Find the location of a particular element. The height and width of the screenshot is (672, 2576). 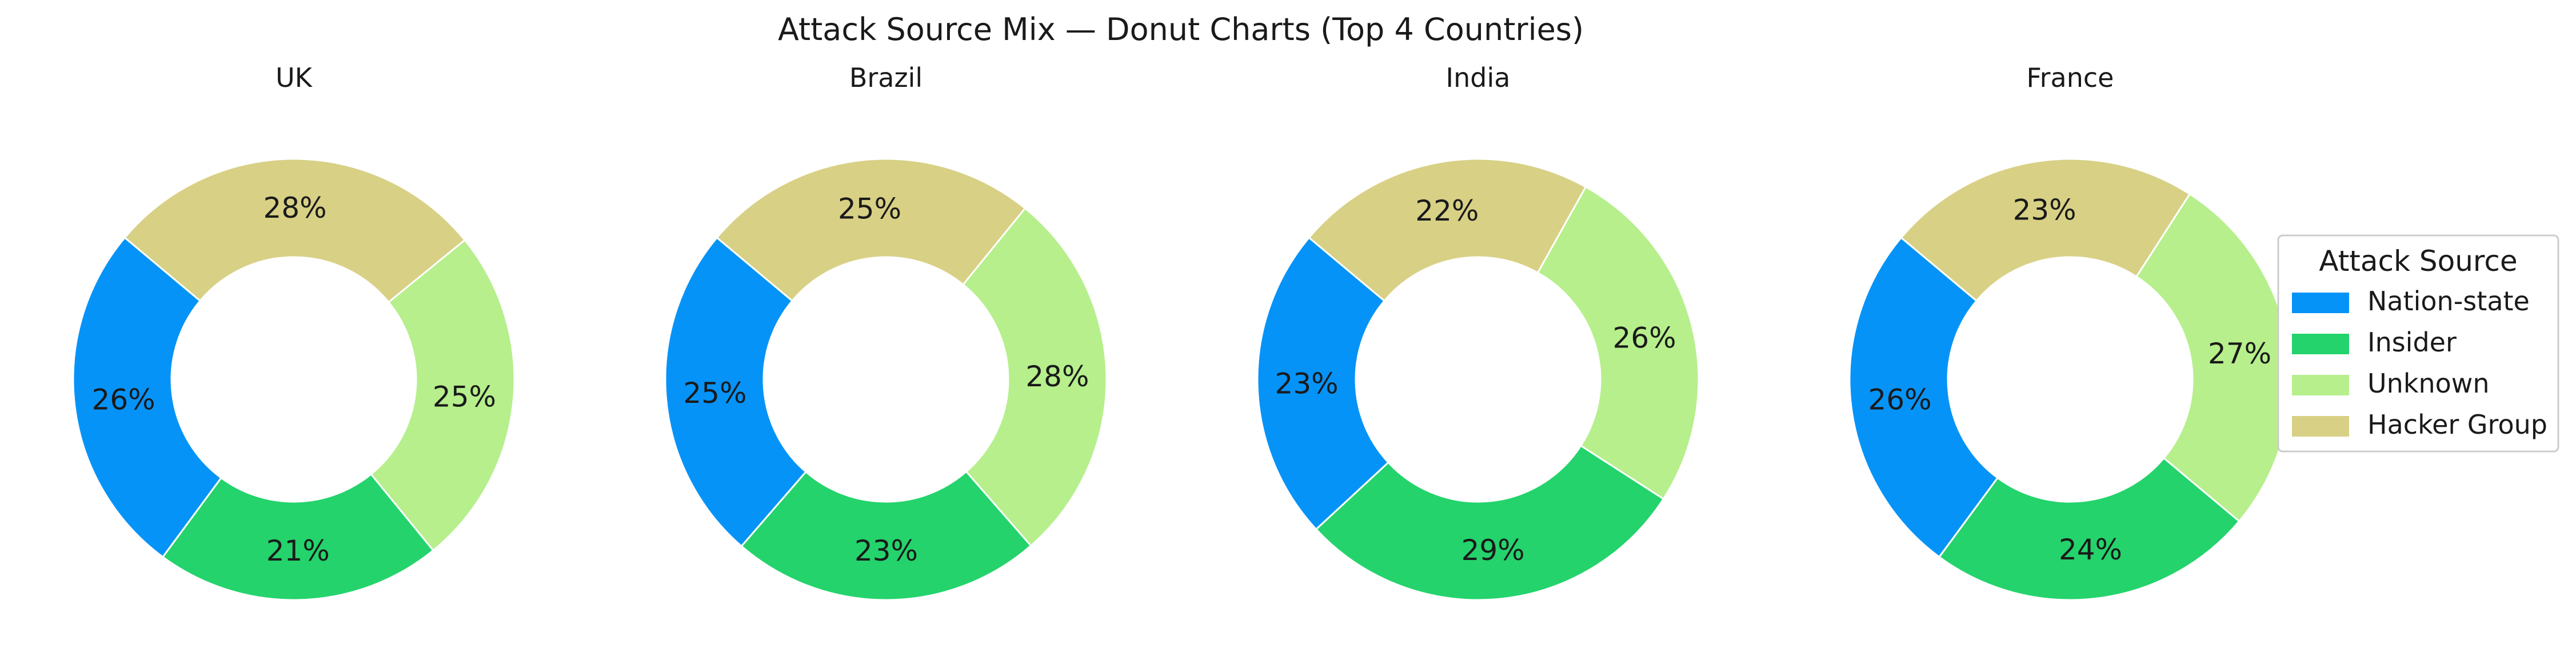

legend-label-hacker-group: Hacker Group is located at coordinates (2457, 424).